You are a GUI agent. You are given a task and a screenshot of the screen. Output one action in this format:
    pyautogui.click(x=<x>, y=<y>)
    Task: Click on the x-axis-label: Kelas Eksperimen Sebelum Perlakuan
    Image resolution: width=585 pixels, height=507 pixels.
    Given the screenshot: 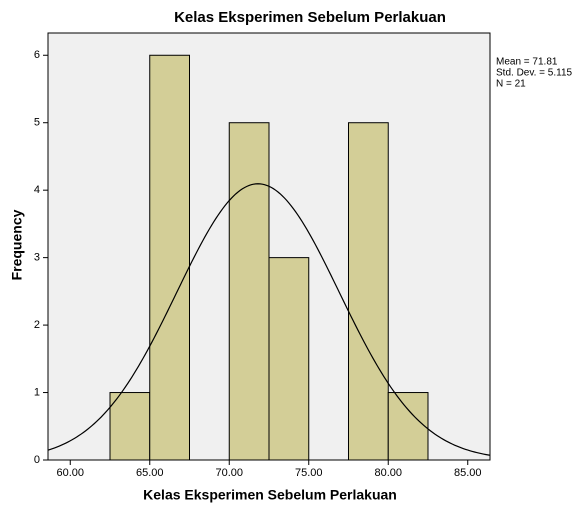 What is the action you would take?
    pyautogui.click(x=270, y=495)
    